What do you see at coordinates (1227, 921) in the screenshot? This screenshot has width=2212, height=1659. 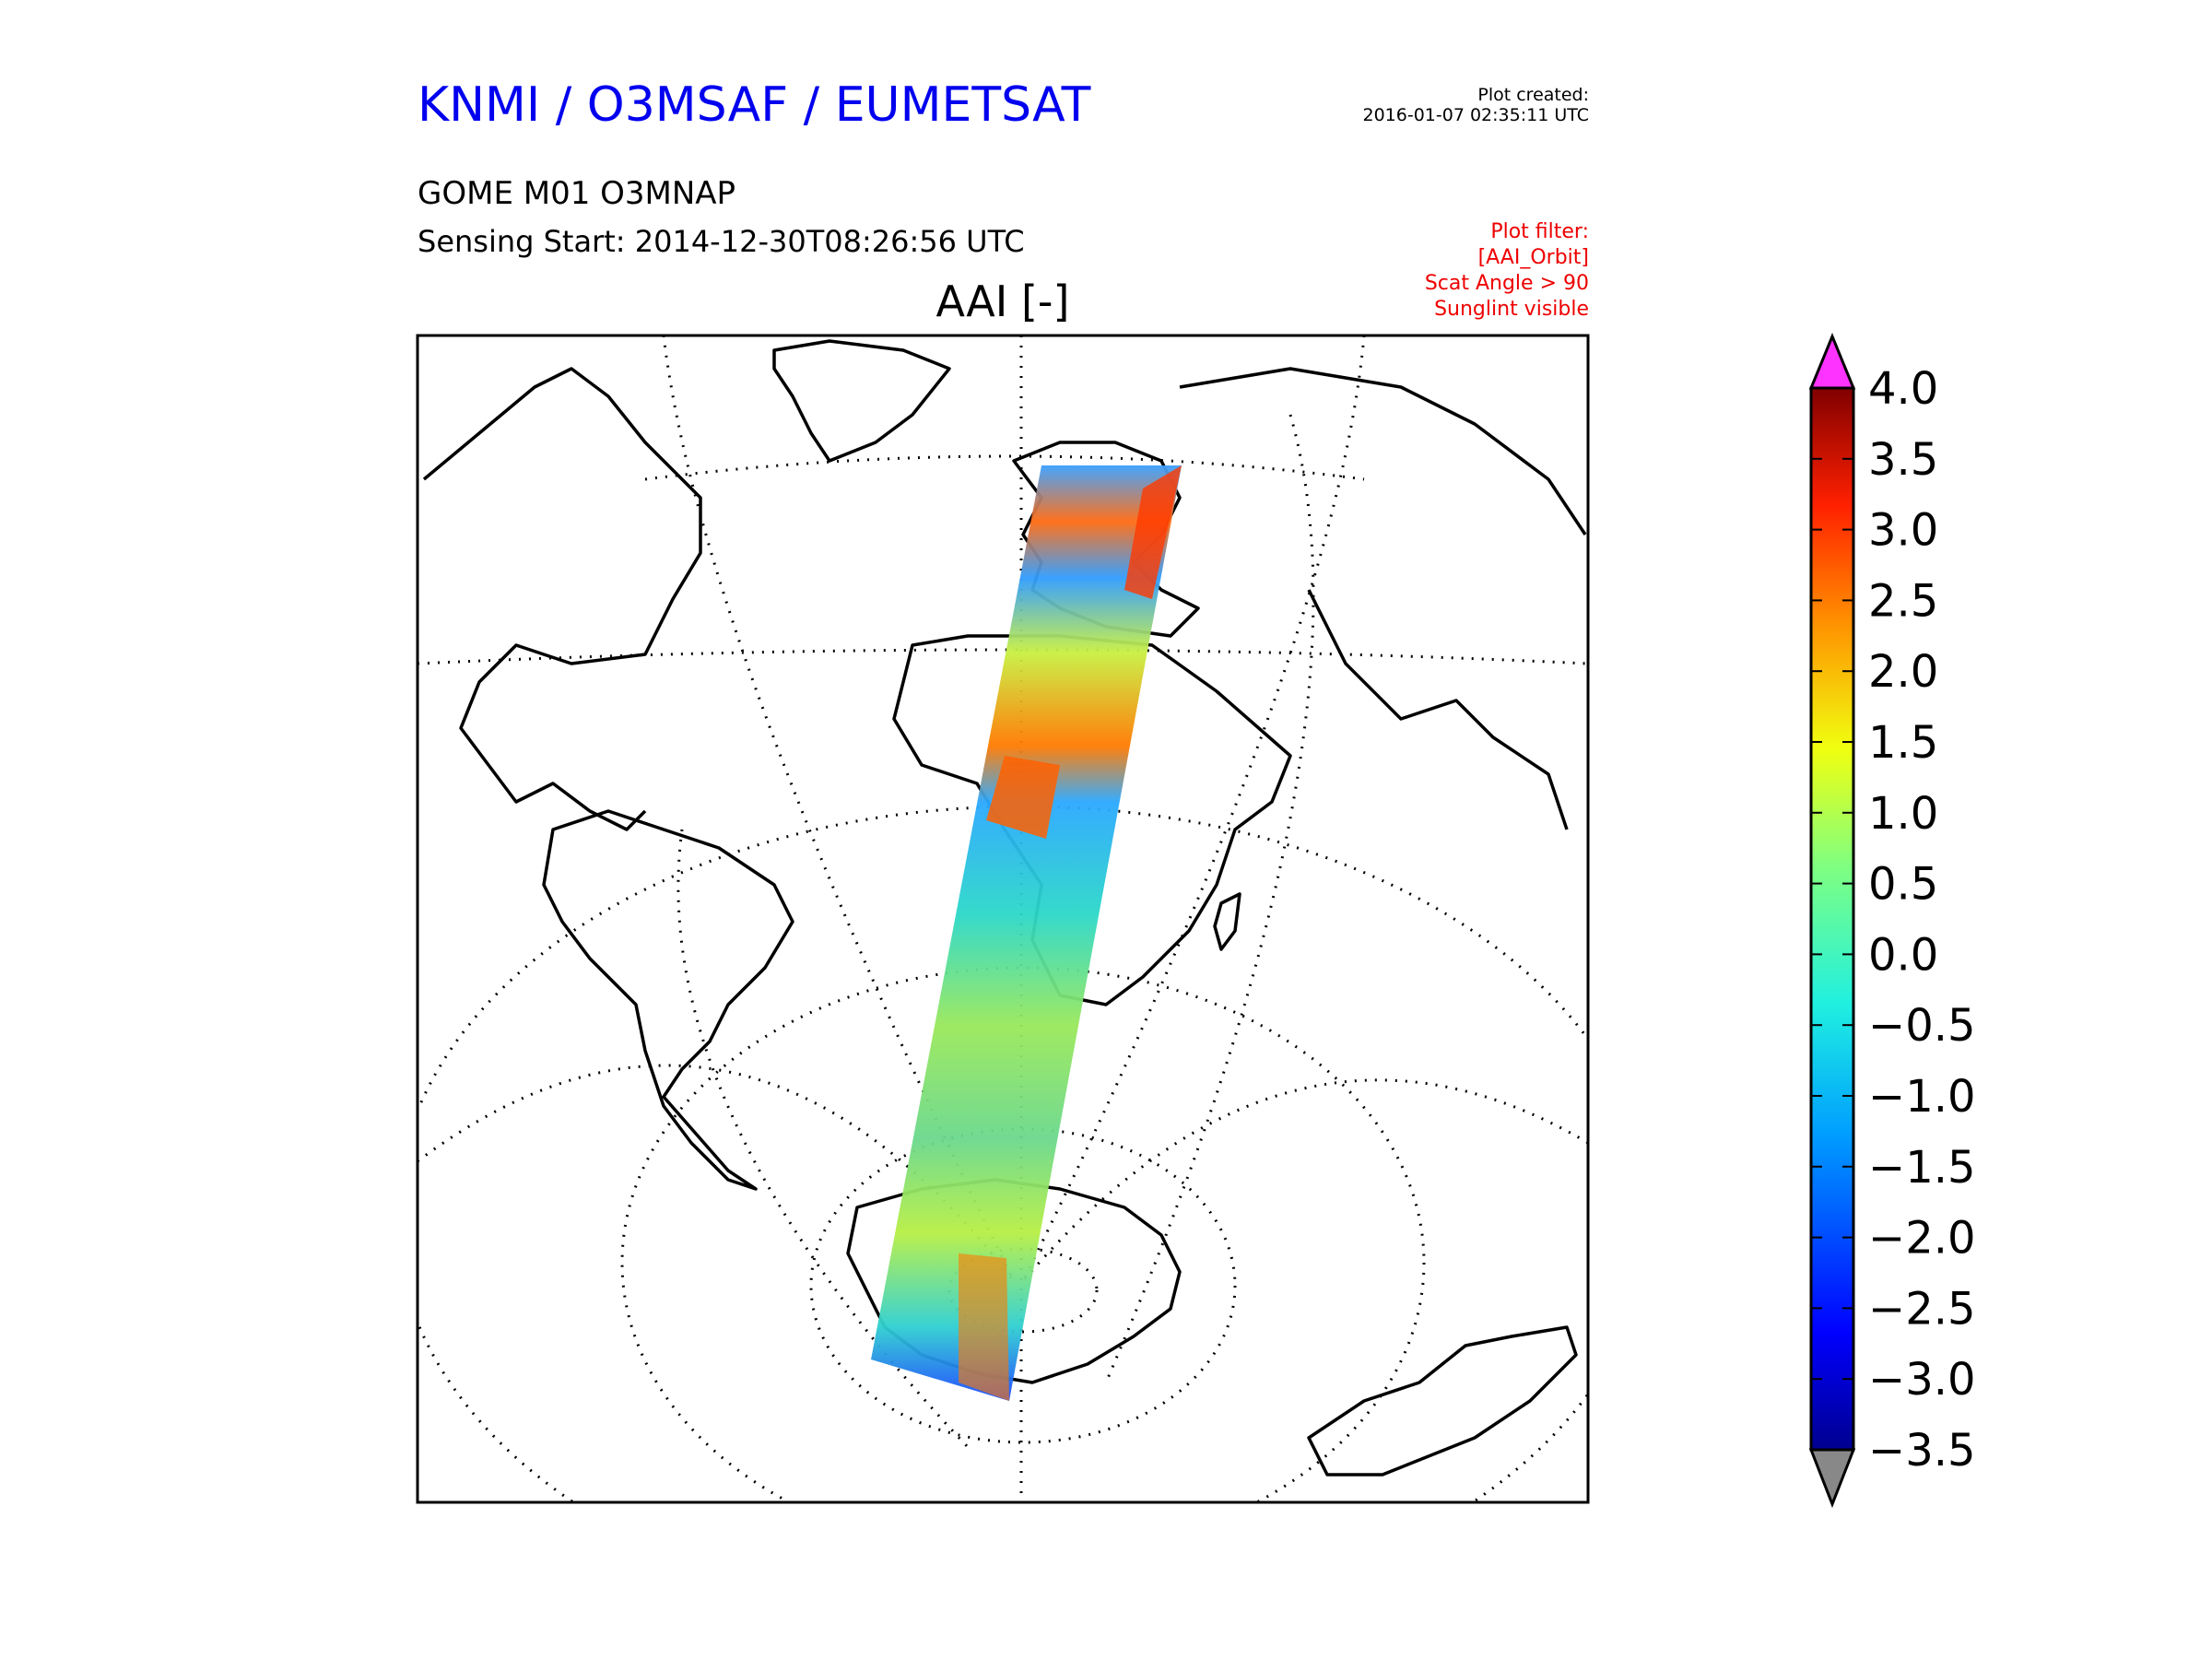 I see `madagascar-coast` at bounding box center [1227, 921].